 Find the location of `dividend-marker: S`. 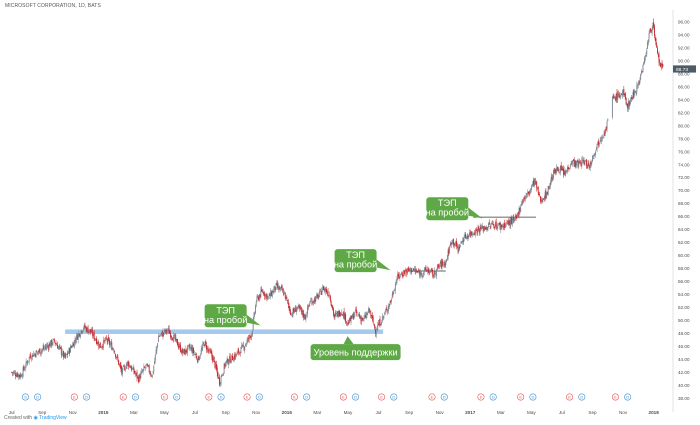

dividend-marker: S is located at coordinates (25, 397).